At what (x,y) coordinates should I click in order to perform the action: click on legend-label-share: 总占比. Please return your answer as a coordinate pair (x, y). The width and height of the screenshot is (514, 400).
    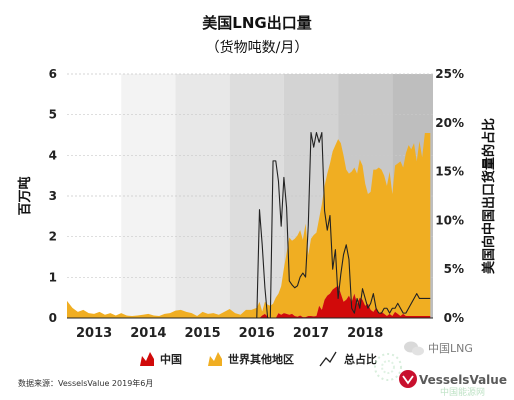
    Looking at the image, I should click on (360, 359).